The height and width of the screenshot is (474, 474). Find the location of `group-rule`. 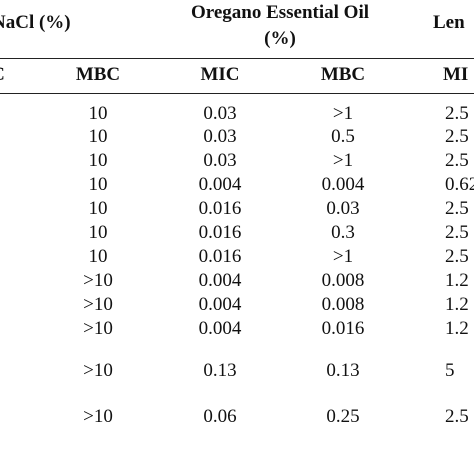

group-rule is located at coordinates (237, 58).